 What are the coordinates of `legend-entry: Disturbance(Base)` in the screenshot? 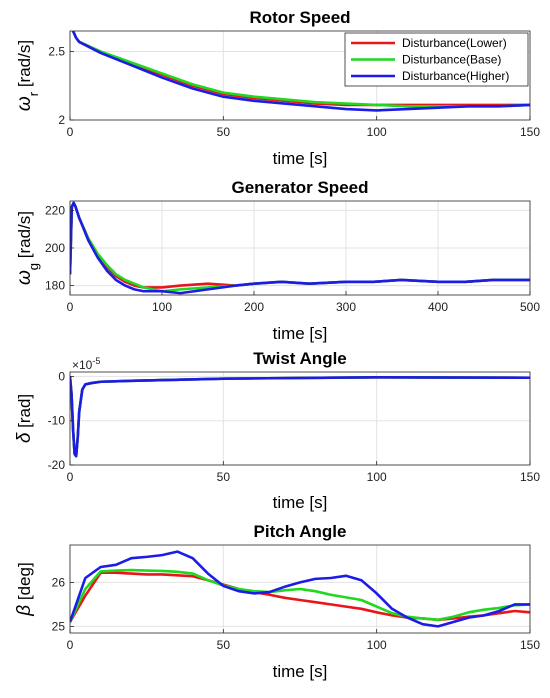 It's located at (451, 60).